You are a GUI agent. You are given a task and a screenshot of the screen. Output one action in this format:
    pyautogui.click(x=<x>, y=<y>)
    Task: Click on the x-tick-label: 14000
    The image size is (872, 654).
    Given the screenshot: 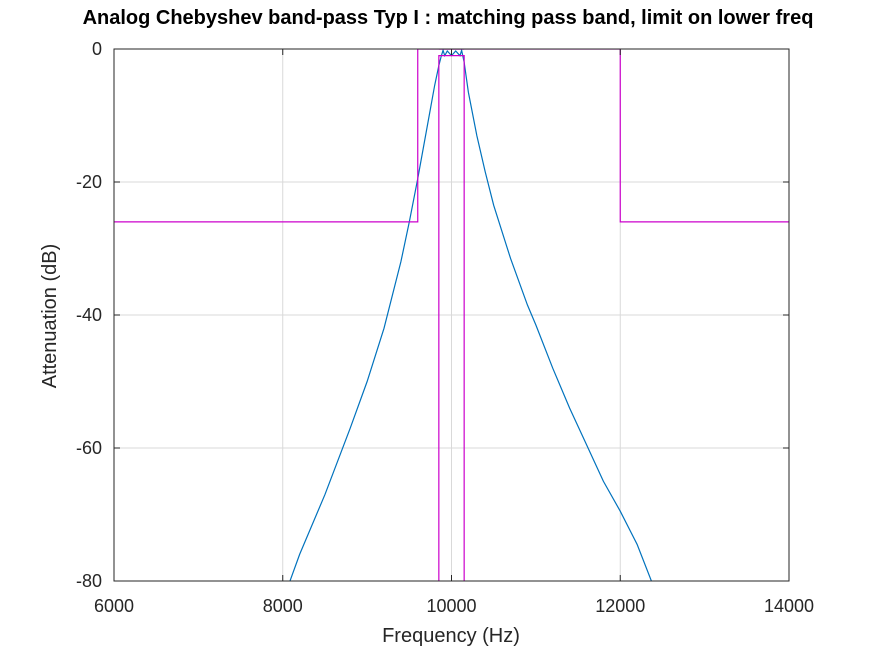 What is the action you would take?
    pyautogui.click(x=789, y=606)
    